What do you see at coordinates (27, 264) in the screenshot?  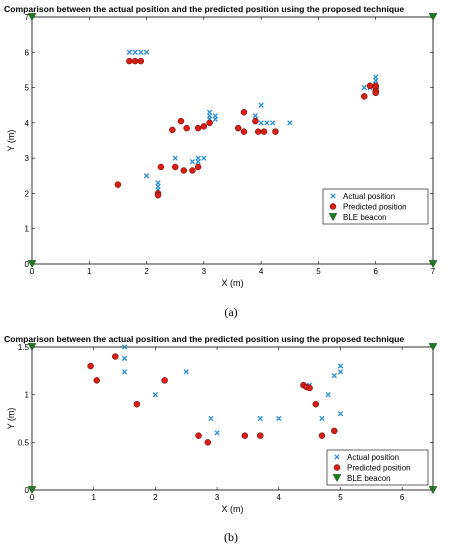 I see `y-tick-label: 0` at bounding box center [27, 264].